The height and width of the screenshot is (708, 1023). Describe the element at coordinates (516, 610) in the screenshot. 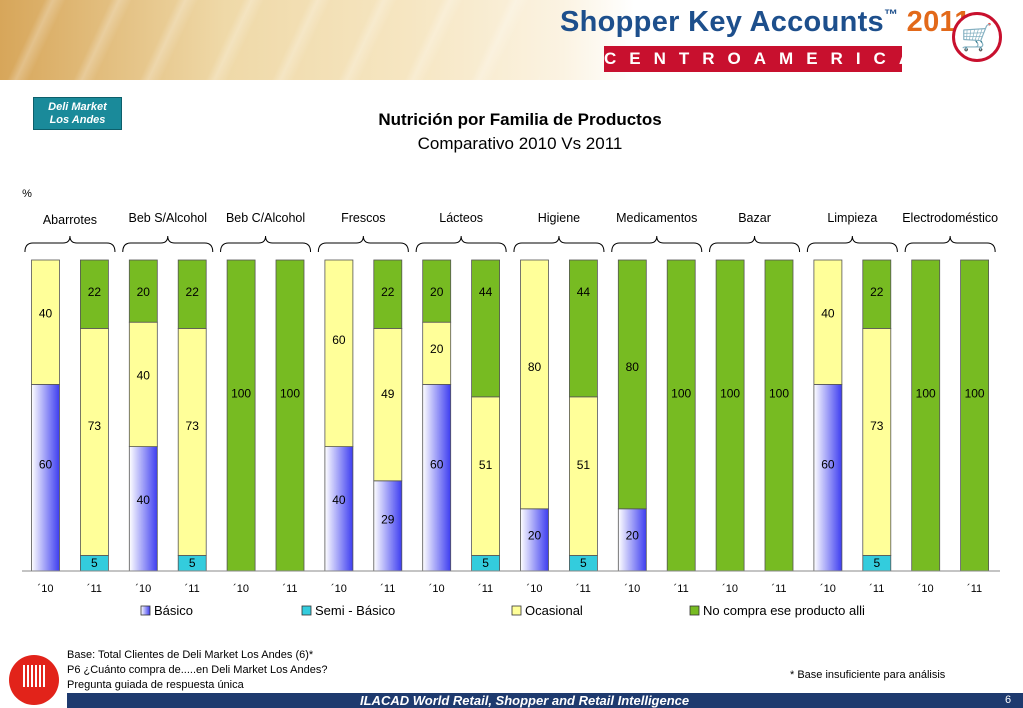

I see `legend-swatch-ocasional` at that location.